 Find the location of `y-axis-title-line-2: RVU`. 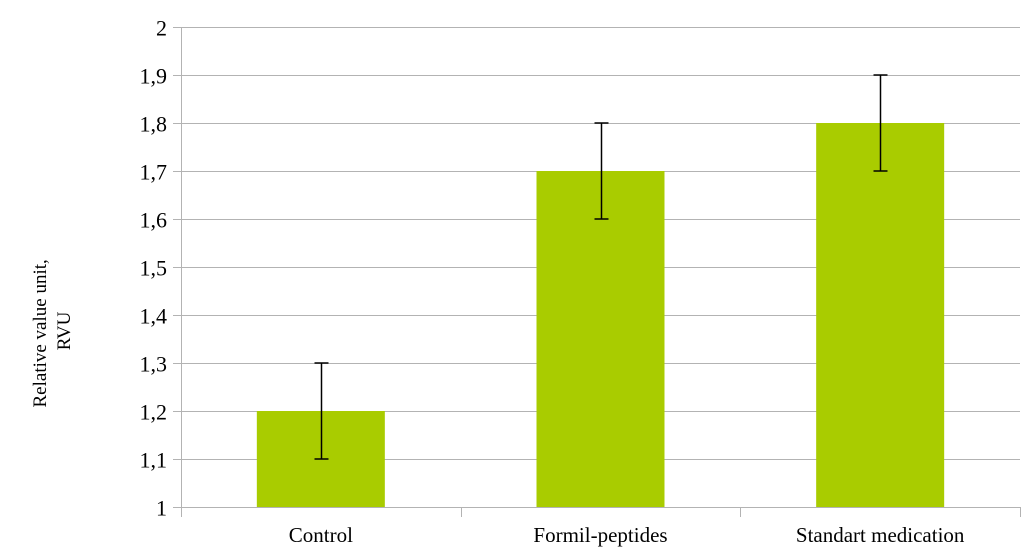

y-axis-title-line-2: RVU is located at coordinates (64, 330).